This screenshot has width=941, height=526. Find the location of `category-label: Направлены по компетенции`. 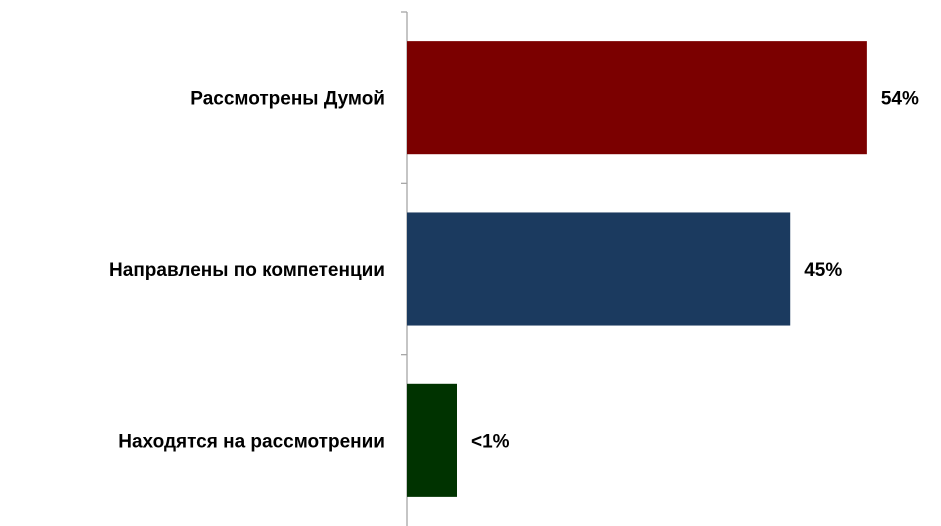

category-label: Направлены по компетенции is located at coordinates (247, 270).